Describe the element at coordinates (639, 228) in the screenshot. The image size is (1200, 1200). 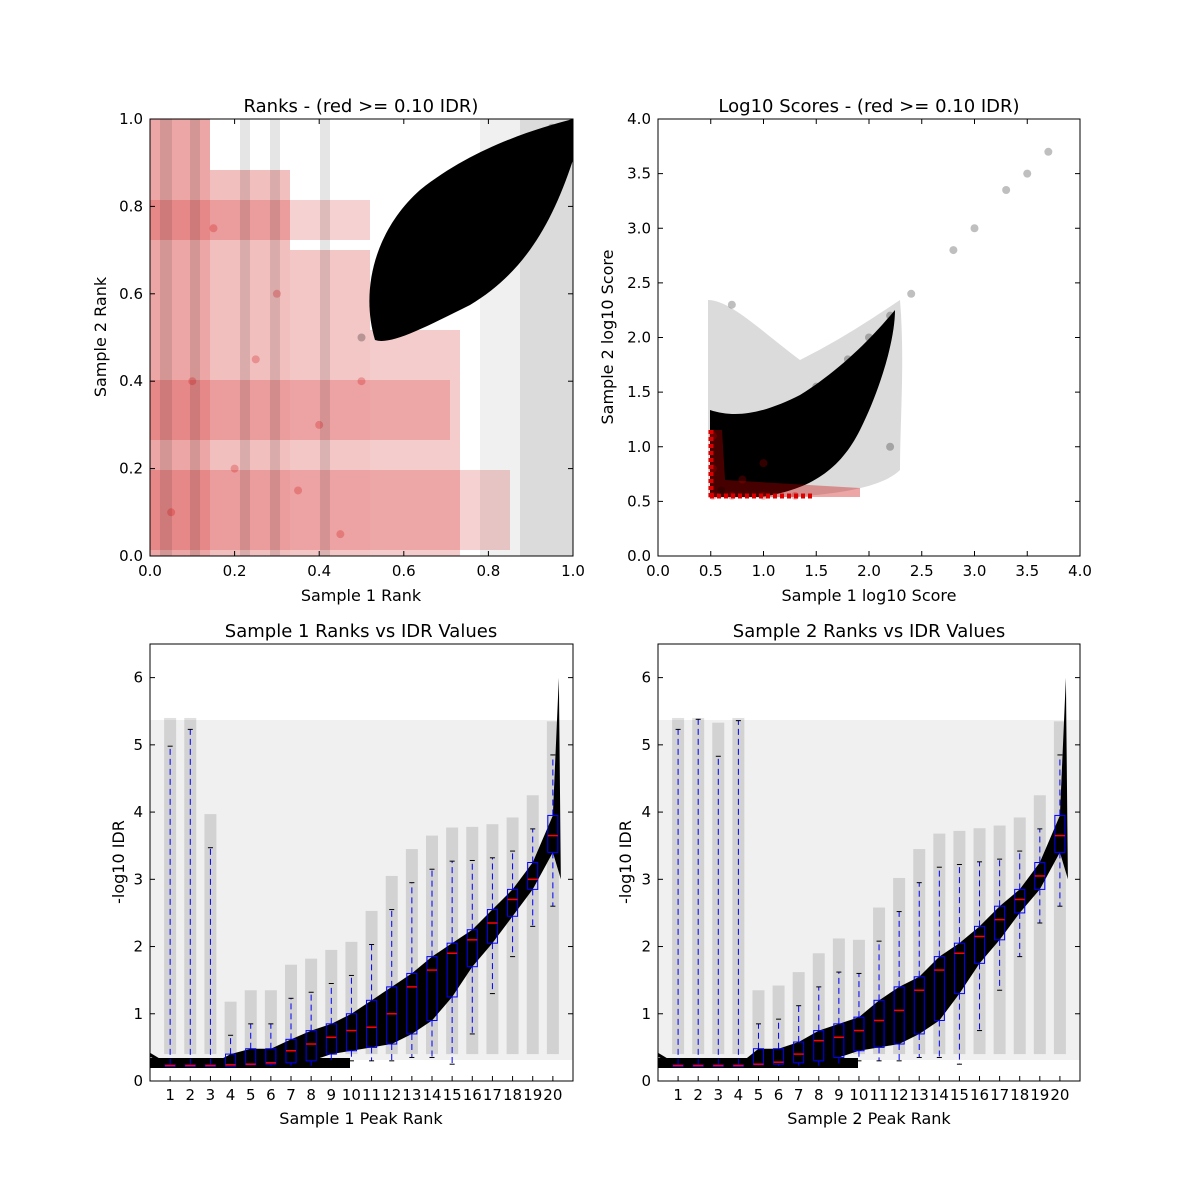
I see `y-tick-label: 3.0` at that location.